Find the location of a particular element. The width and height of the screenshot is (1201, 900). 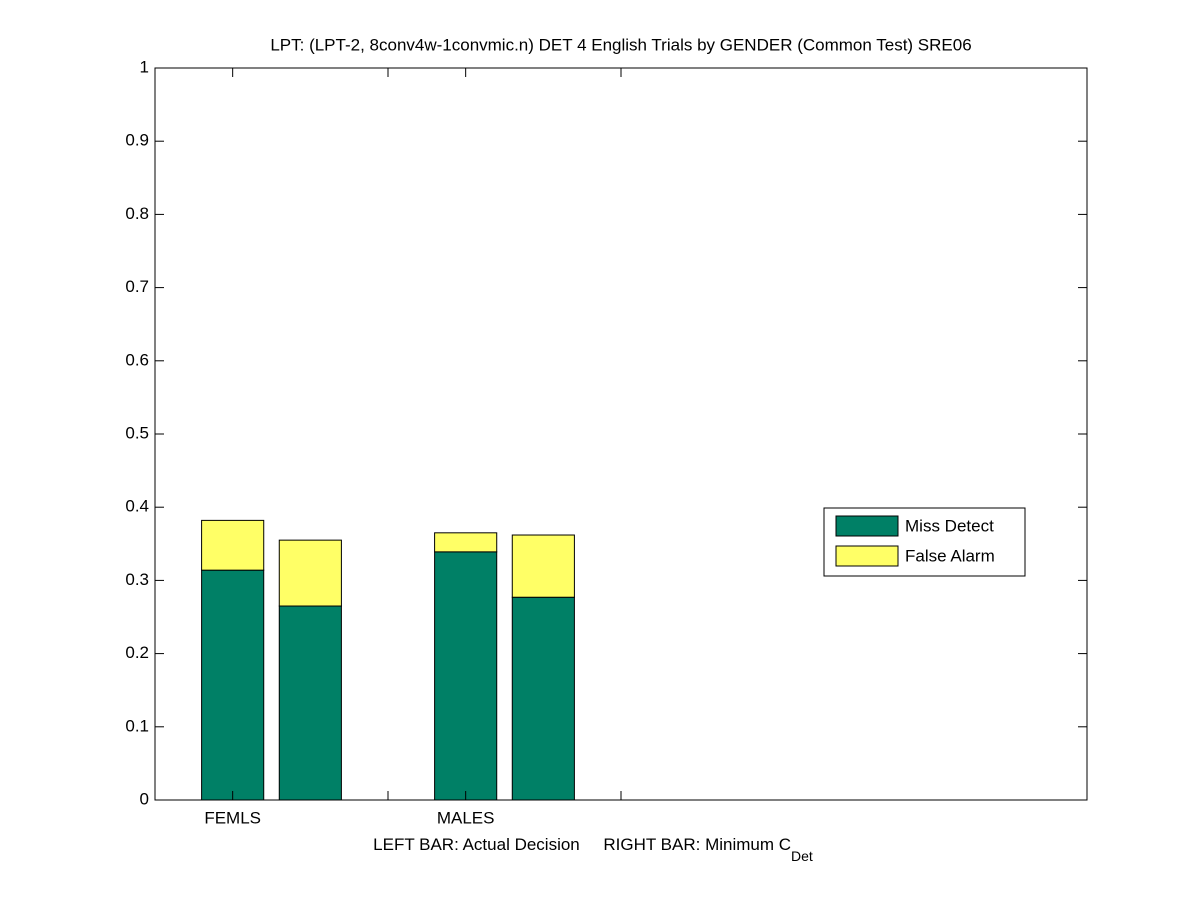

y-tick-label: 0.3 is located at coordinates (137, 579).